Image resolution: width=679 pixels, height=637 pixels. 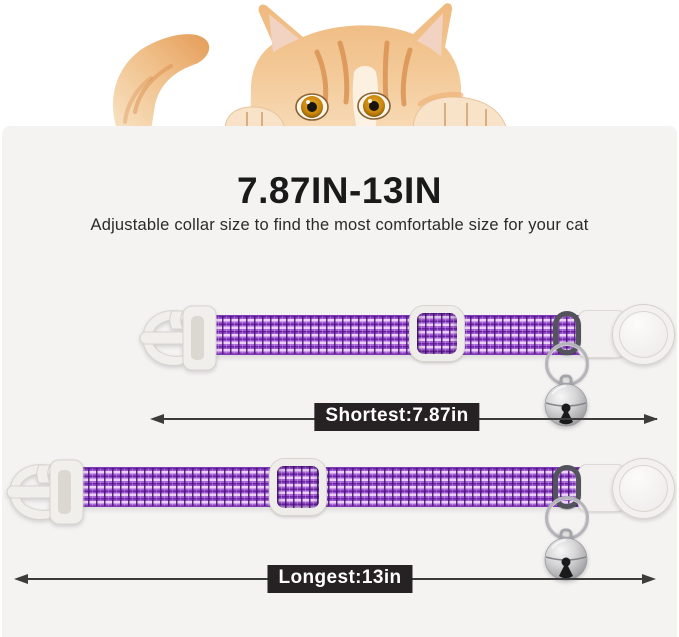 What do you see at coordinates (339, 190) in the screenshot?
I see `page-title: 7.87IN-13IN` at bounding box center [339, 190].